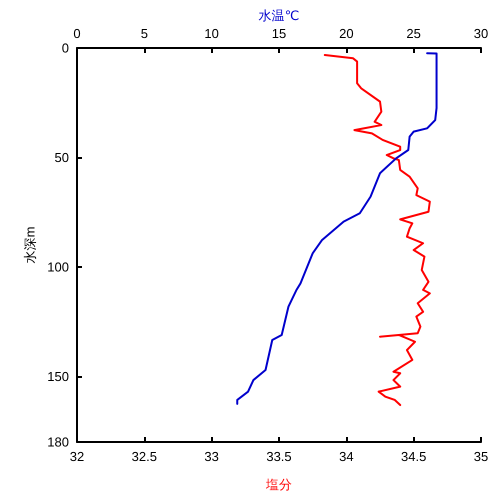 Image resolution: width=500 pixels, height=500 pixels. Describe the element at coordinates (413, 456) in the screenshot. I see `x-tick-label: 34.5` at that location.